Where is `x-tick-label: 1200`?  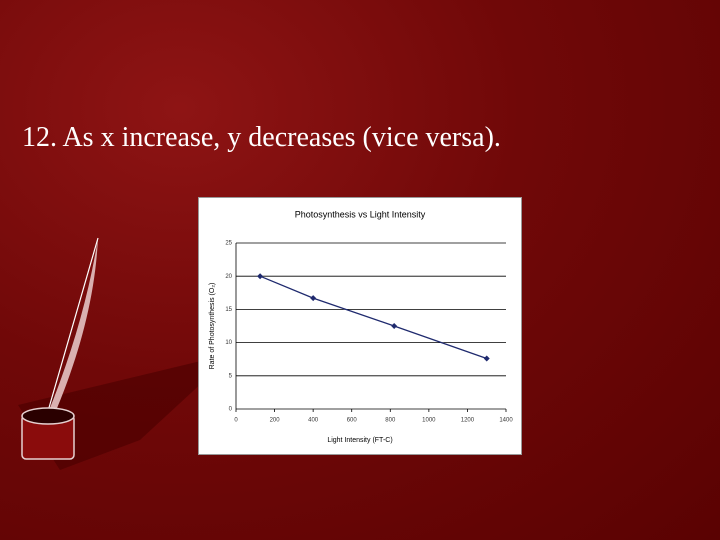
x-tick-label: 1200 is located at coordinates (468, 421).